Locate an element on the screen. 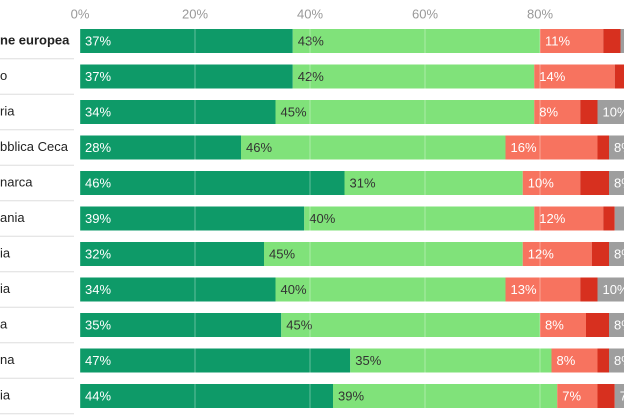 This screenshot has width=624, height=416. category-label: ria is located at coordinates (7, 110).